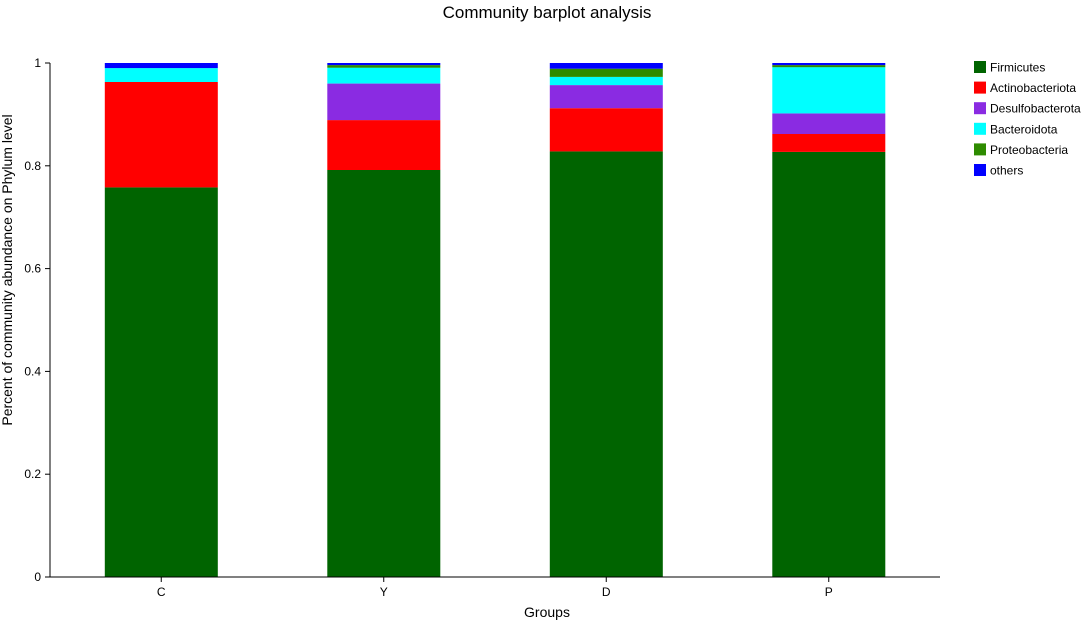 This screenshot has height=625, width=1084. I want to click on x-axis-title: Groups, so click(547, 612).